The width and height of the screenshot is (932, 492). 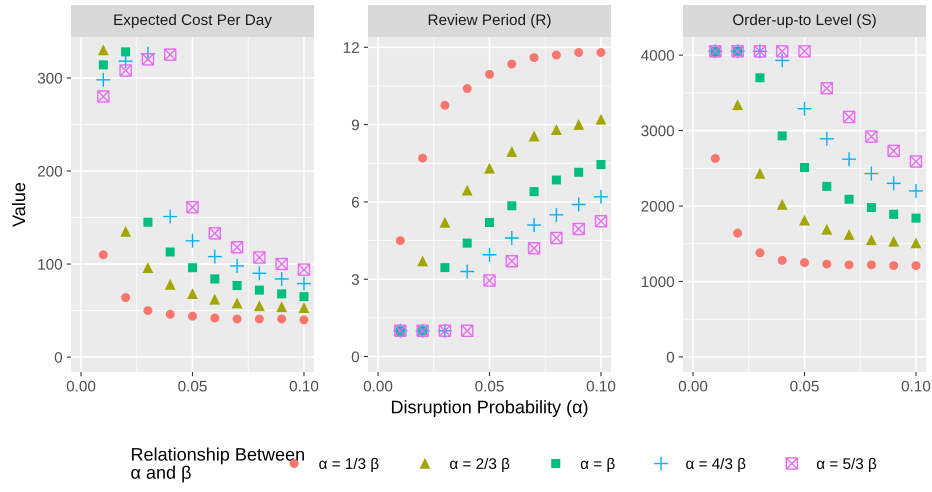 What do you see at coordinates (349, 465) in the screenshot?
I see `legend-label: α = 1/3 β` at bounding box center [349, 465].